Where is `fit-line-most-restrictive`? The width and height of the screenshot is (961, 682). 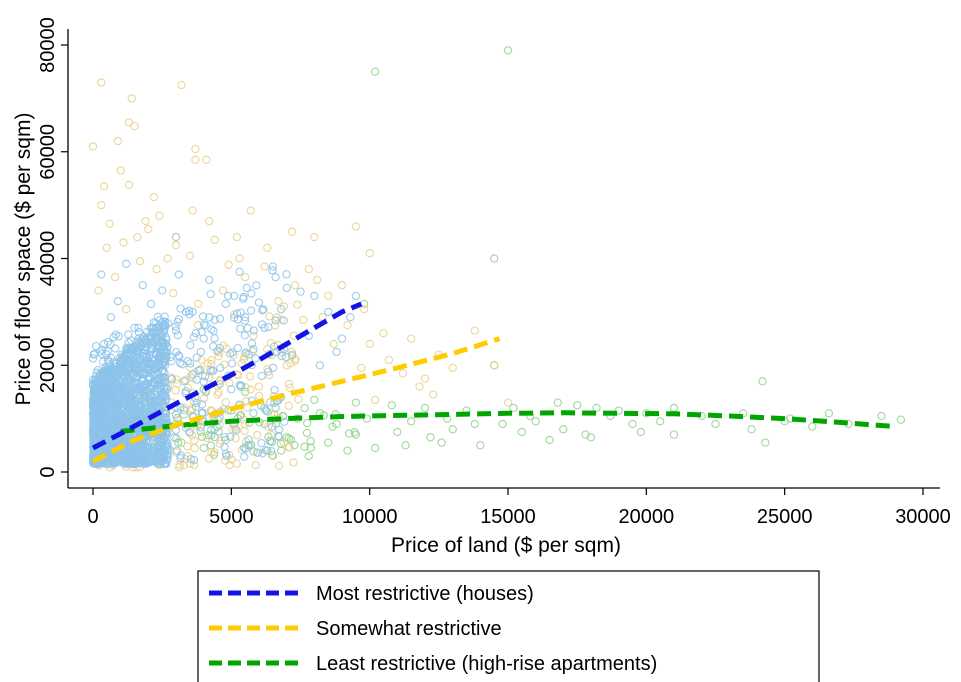
fit-line-most-restrictive is located at coordinates (227, 376).